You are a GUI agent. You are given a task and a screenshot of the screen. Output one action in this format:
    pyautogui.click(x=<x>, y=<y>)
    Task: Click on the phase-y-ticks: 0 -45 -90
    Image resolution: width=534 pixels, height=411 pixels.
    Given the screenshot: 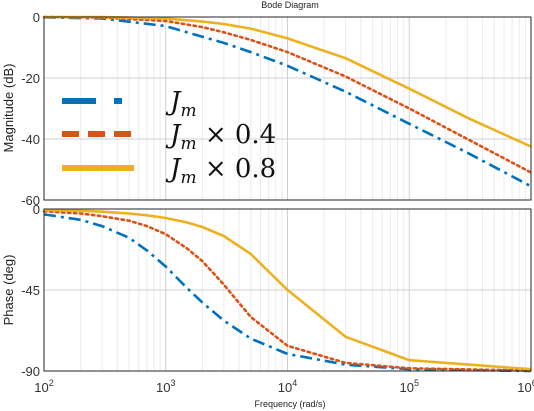 What is the action you would take?
    pyautogui.click(x=30, y=290)
    